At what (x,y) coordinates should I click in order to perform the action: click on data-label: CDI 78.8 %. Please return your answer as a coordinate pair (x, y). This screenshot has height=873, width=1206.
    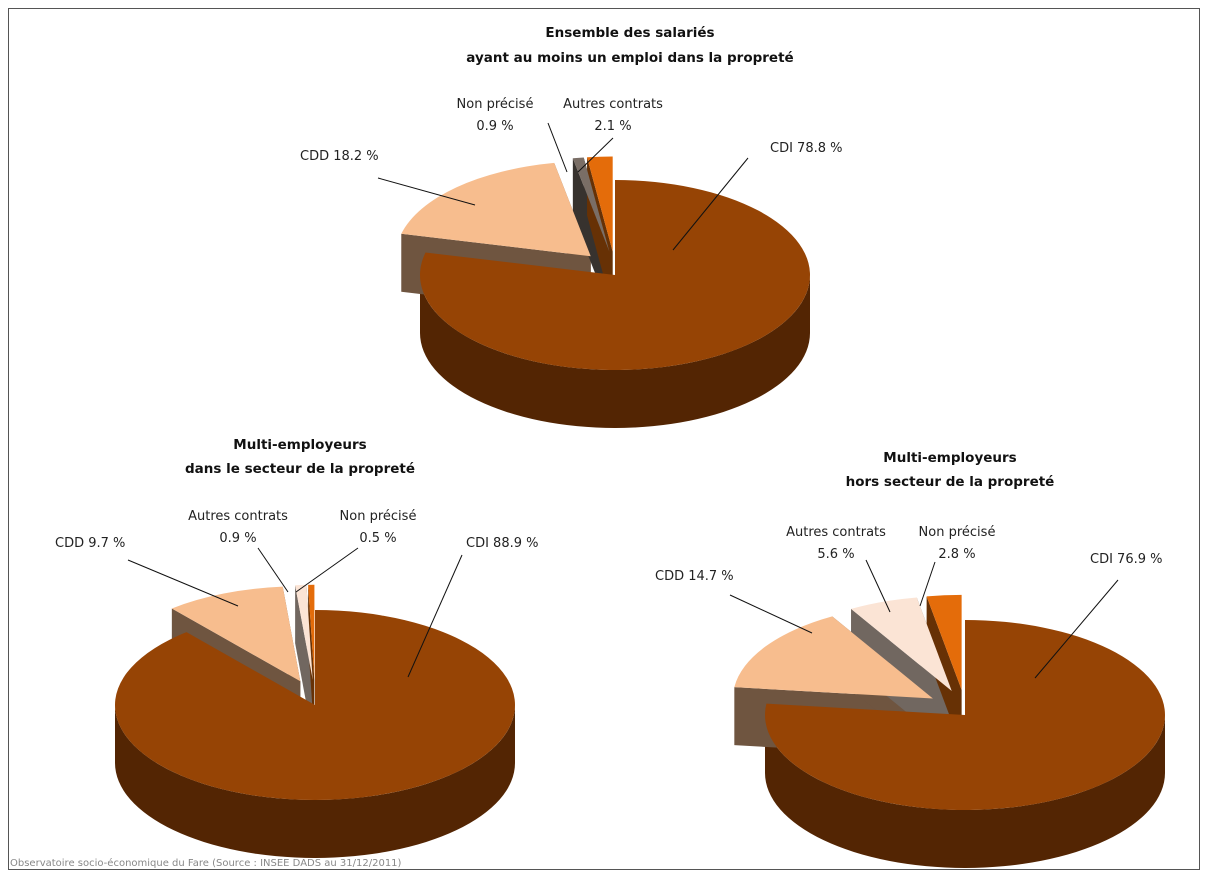
    Looking at the image, I should click on (806, 148).